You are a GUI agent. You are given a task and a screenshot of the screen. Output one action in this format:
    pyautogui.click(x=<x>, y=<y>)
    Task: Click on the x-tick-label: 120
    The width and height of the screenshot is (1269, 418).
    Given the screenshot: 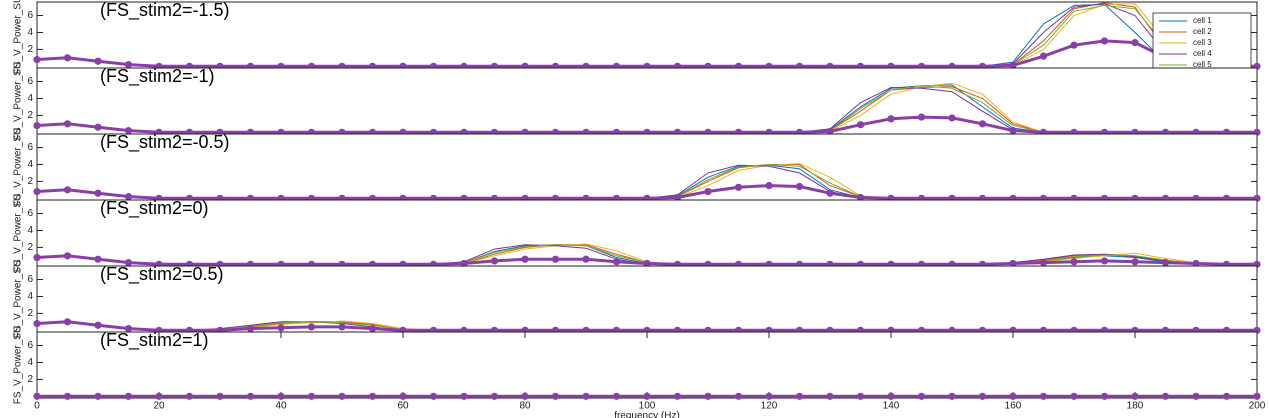 What is the action you would take?
    pyautogui.click(x=769, y=406)
    